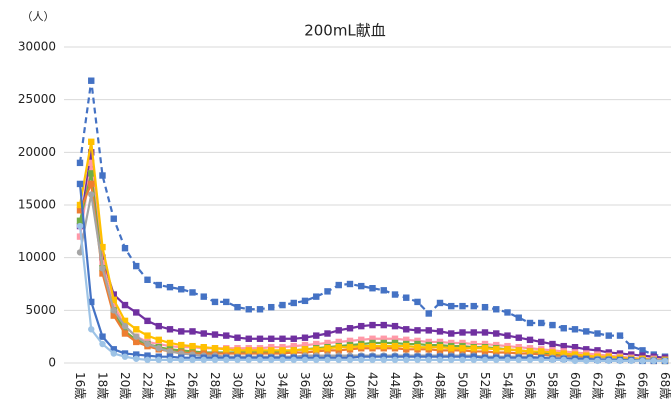  I want to click on y-tick-label: 0, so click(52, 363).